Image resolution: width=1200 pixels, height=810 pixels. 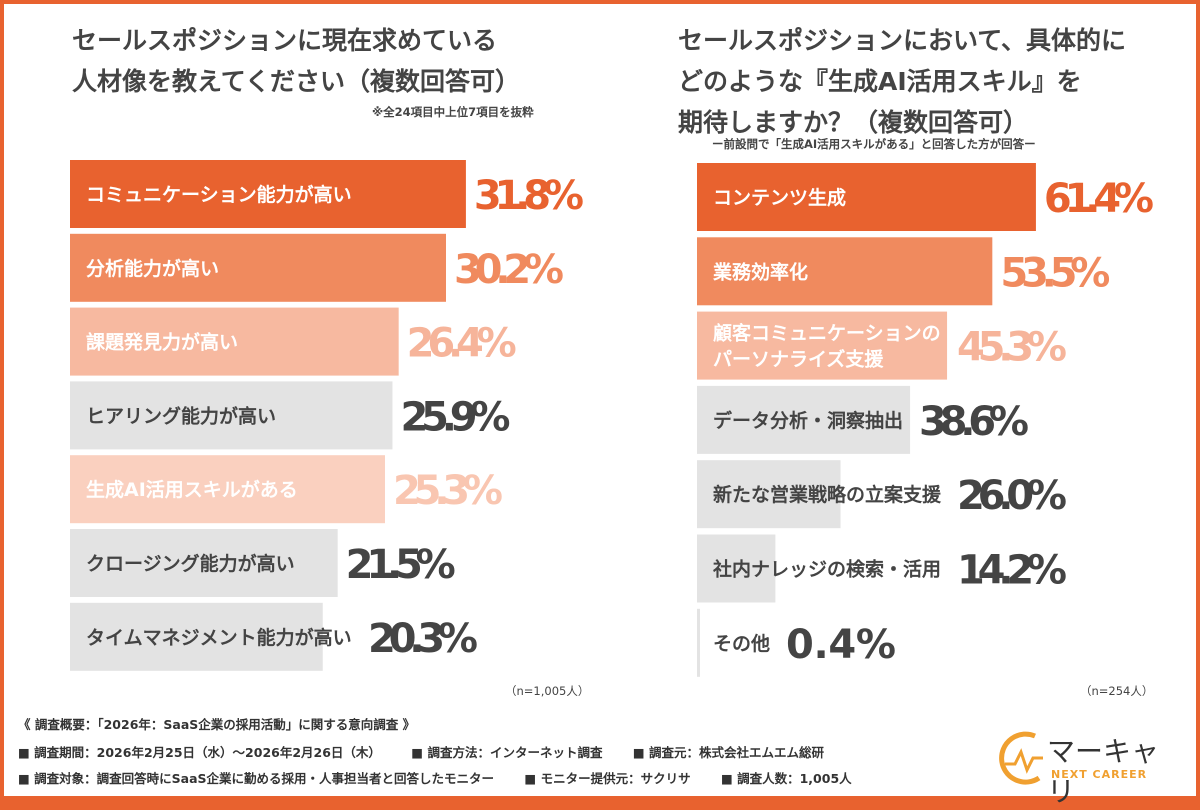 I want to click on survey-period: ■ 調査期間：2026年2月25日（水）～2026年2月26日（木）, so click(x=199, y=752).